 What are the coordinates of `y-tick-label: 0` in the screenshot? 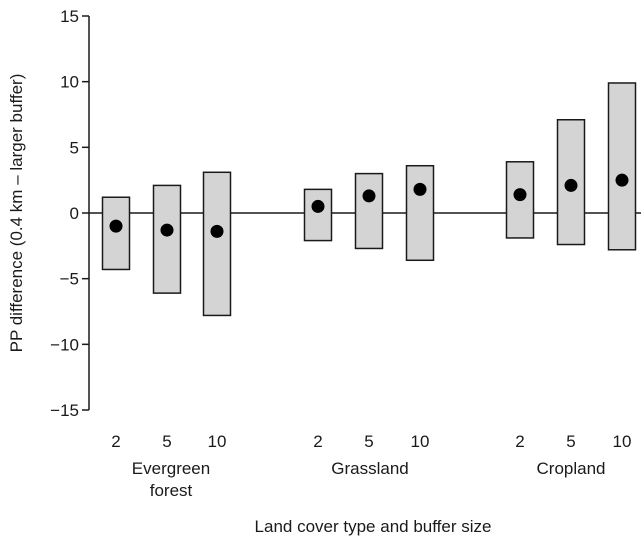 It's located at (74, 213).